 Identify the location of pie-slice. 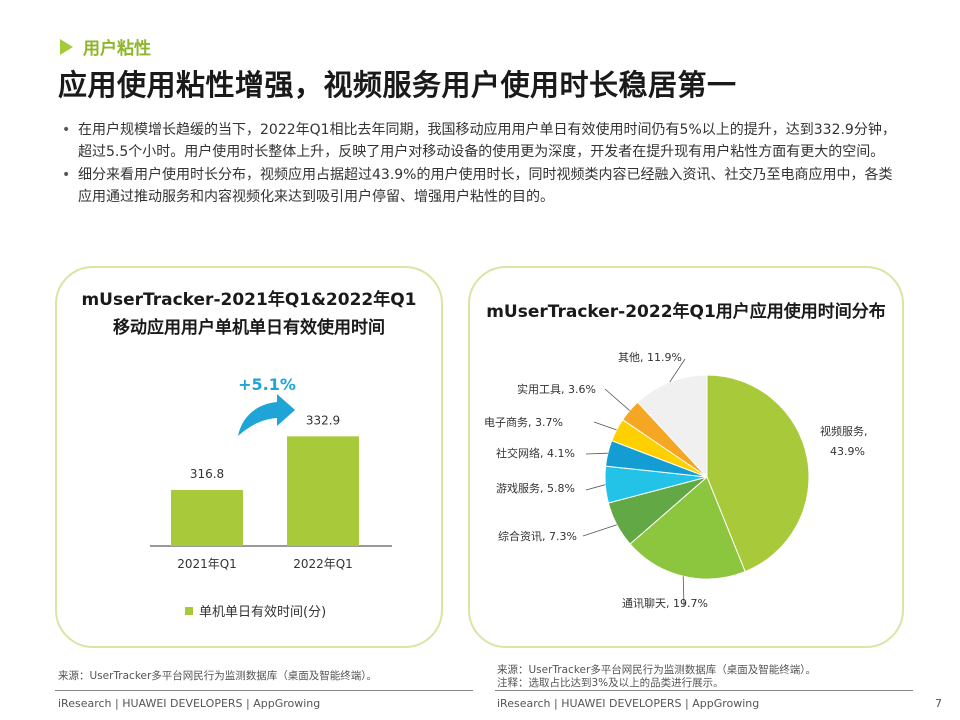
(758, 473).